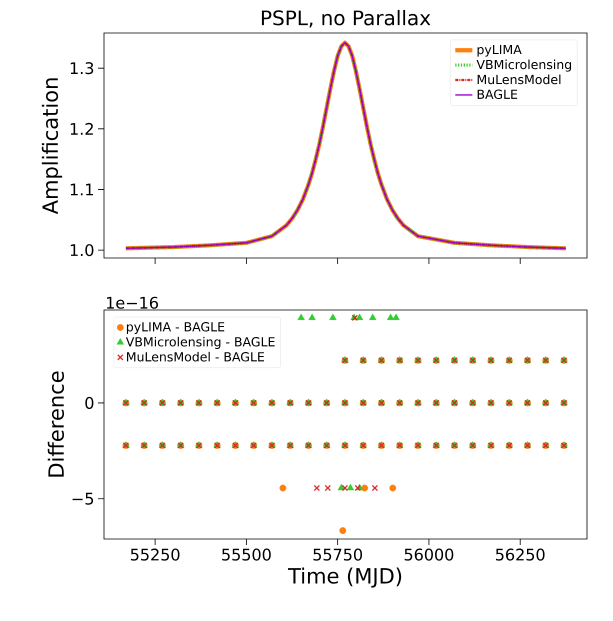  What do you see at coordinates (345, 578) in the screenshot?
I see `x-axis-title: Time (MJD)` at bounding box center [345, 578].